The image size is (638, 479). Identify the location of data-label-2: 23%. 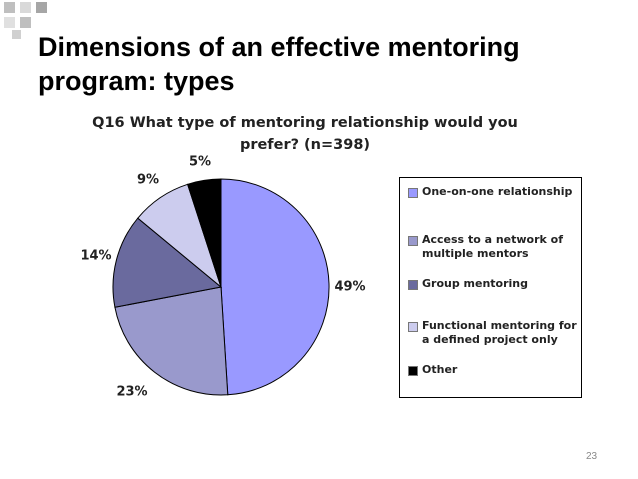
(131, 392).